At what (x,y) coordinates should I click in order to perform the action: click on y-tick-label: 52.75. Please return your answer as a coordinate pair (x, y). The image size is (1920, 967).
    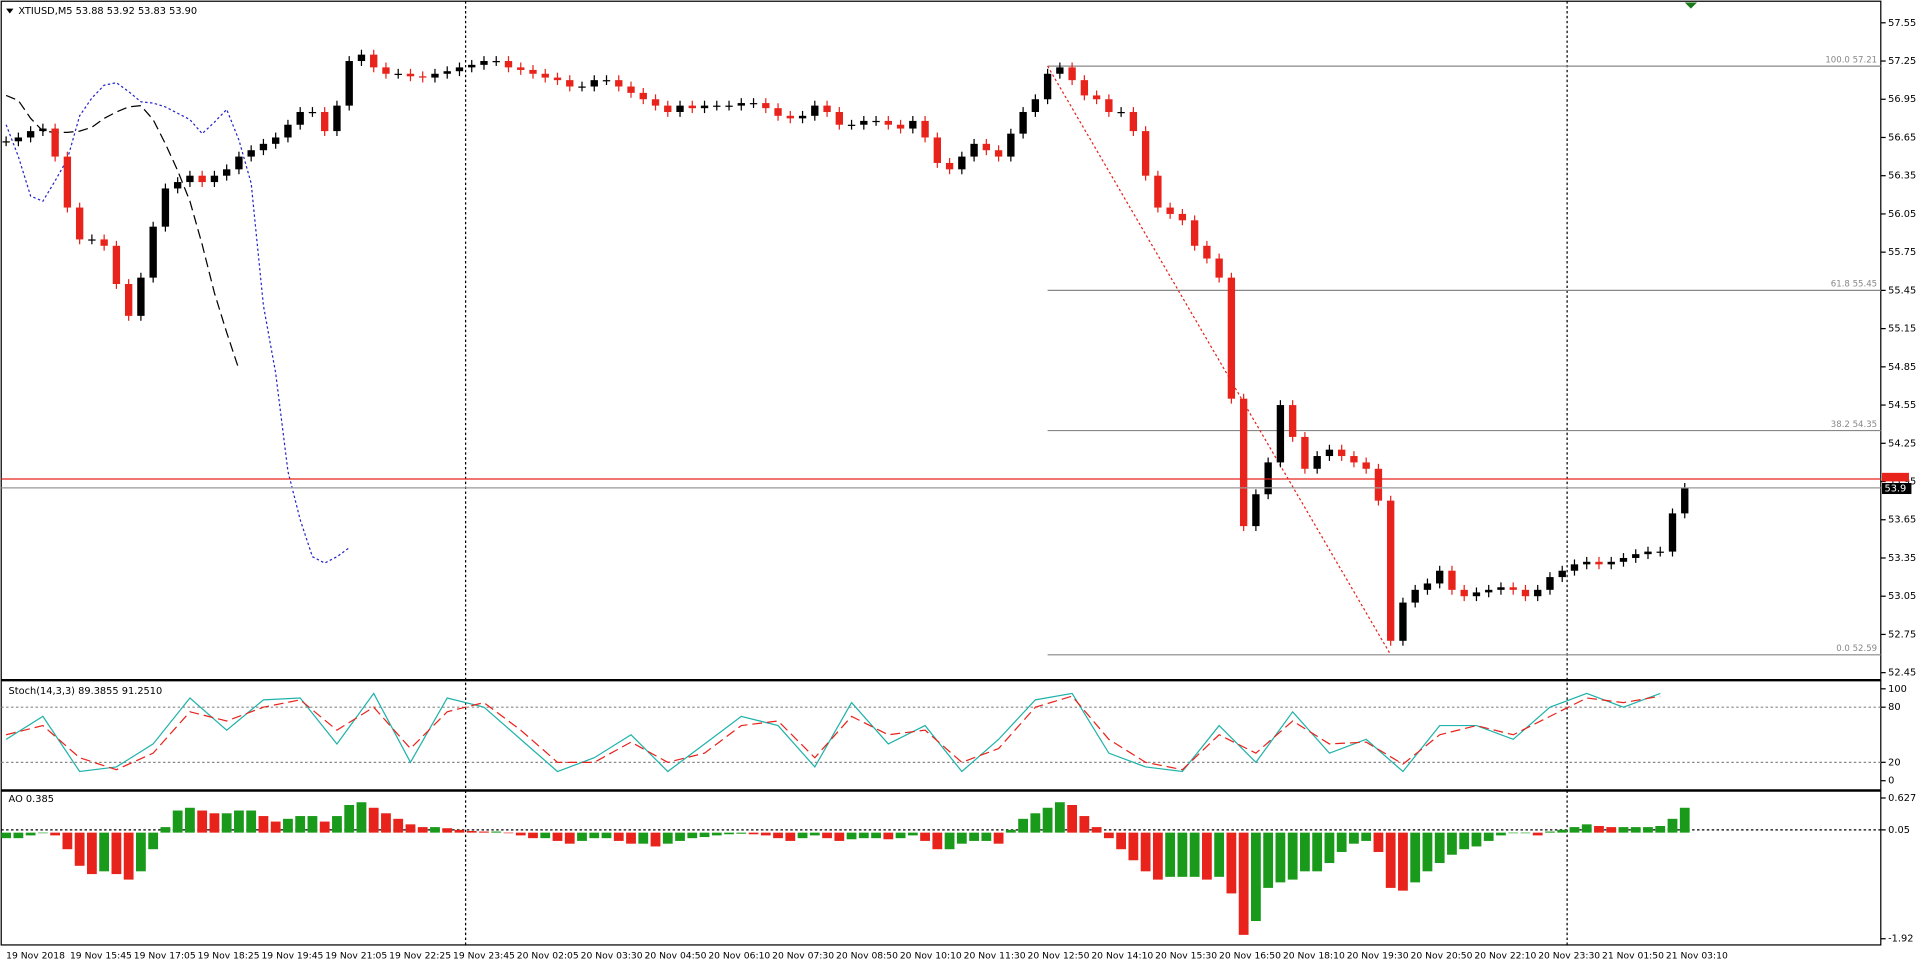
    Looking at the image, I should click on (1902, 634).